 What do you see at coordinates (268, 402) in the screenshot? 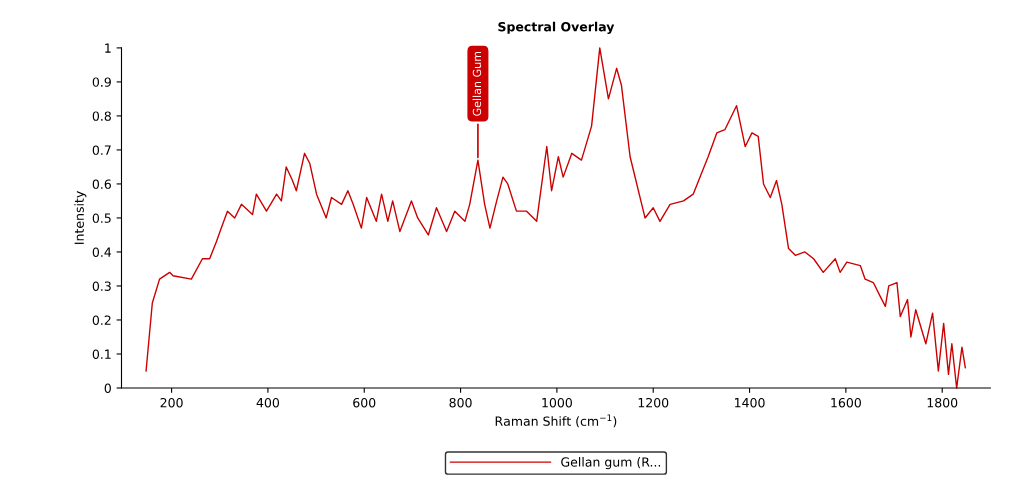
I see `x-tick-label: 400` at bounding box center [268, 402].